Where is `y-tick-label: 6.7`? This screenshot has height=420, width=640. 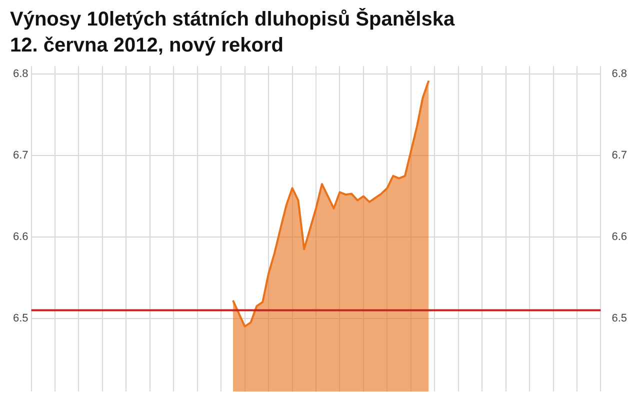 y-tick-label: 6.7 is located at coordinates (20, 156).